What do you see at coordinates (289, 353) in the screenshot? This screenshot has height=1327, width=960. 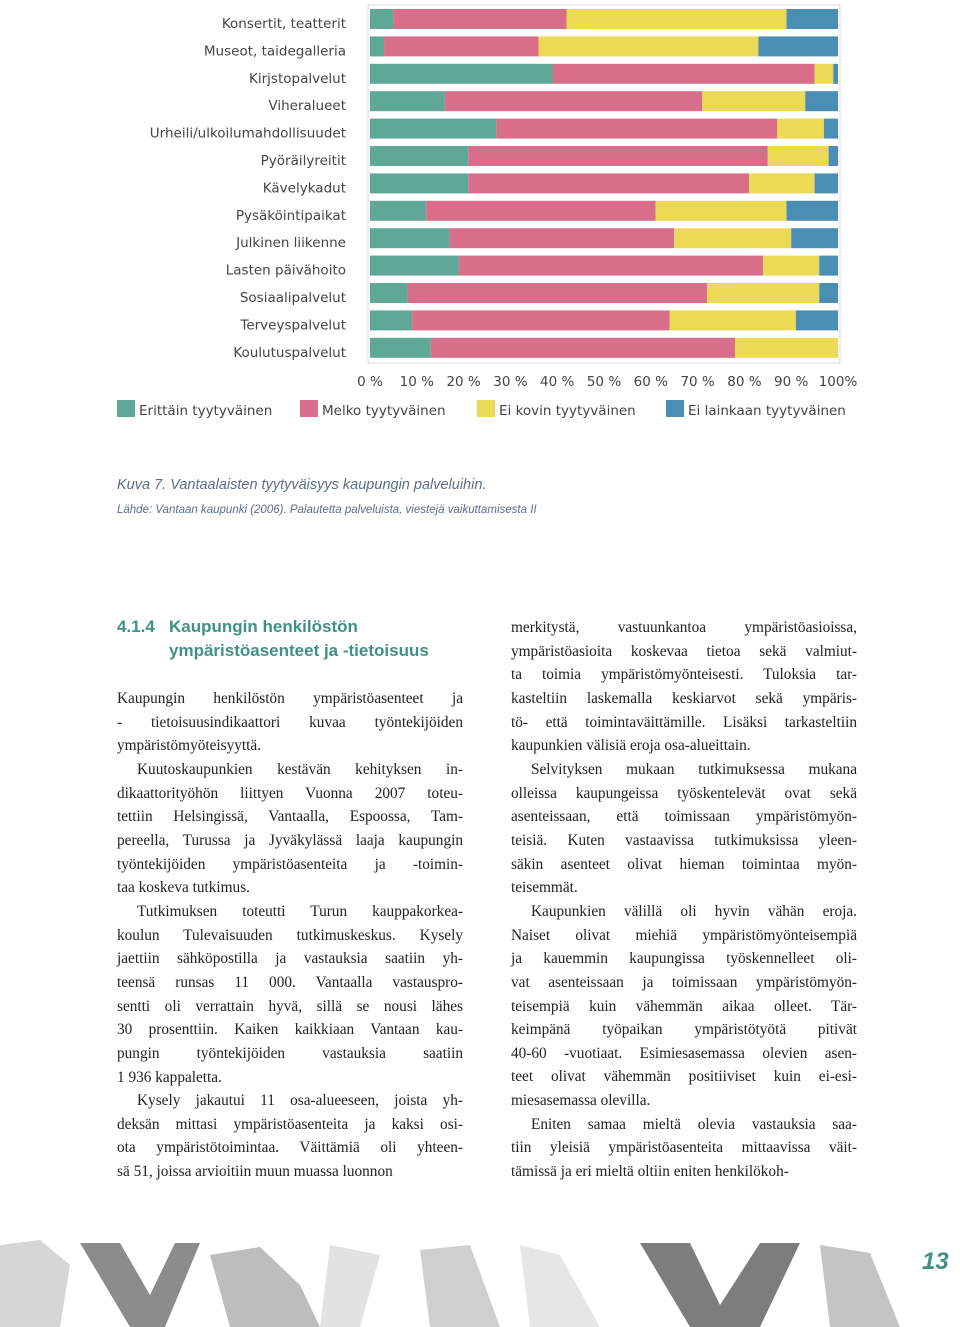 I see `category-label: Koulutuspalvelut` at bounding box center [289, 353].